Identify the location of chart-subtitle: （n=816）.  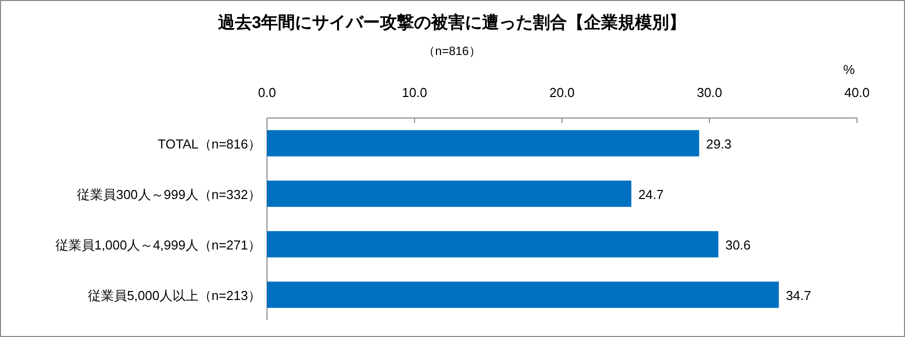
(452, 51).